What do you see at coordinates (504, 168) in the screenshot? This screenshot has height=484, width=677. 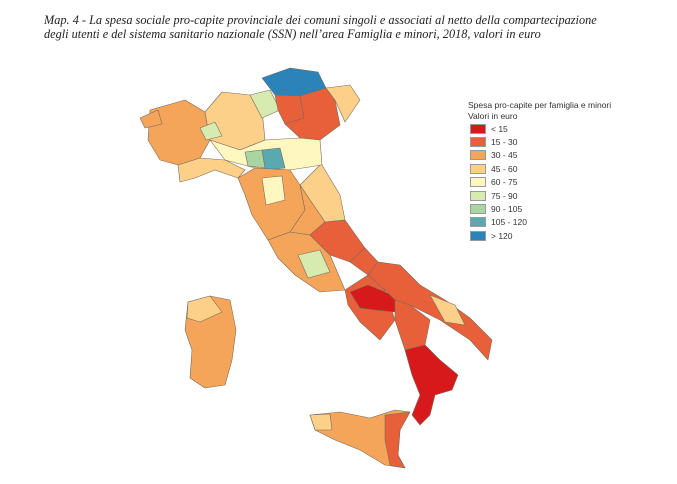 I see `legend-label: 45 - 60` at bounding box center [504, 168].